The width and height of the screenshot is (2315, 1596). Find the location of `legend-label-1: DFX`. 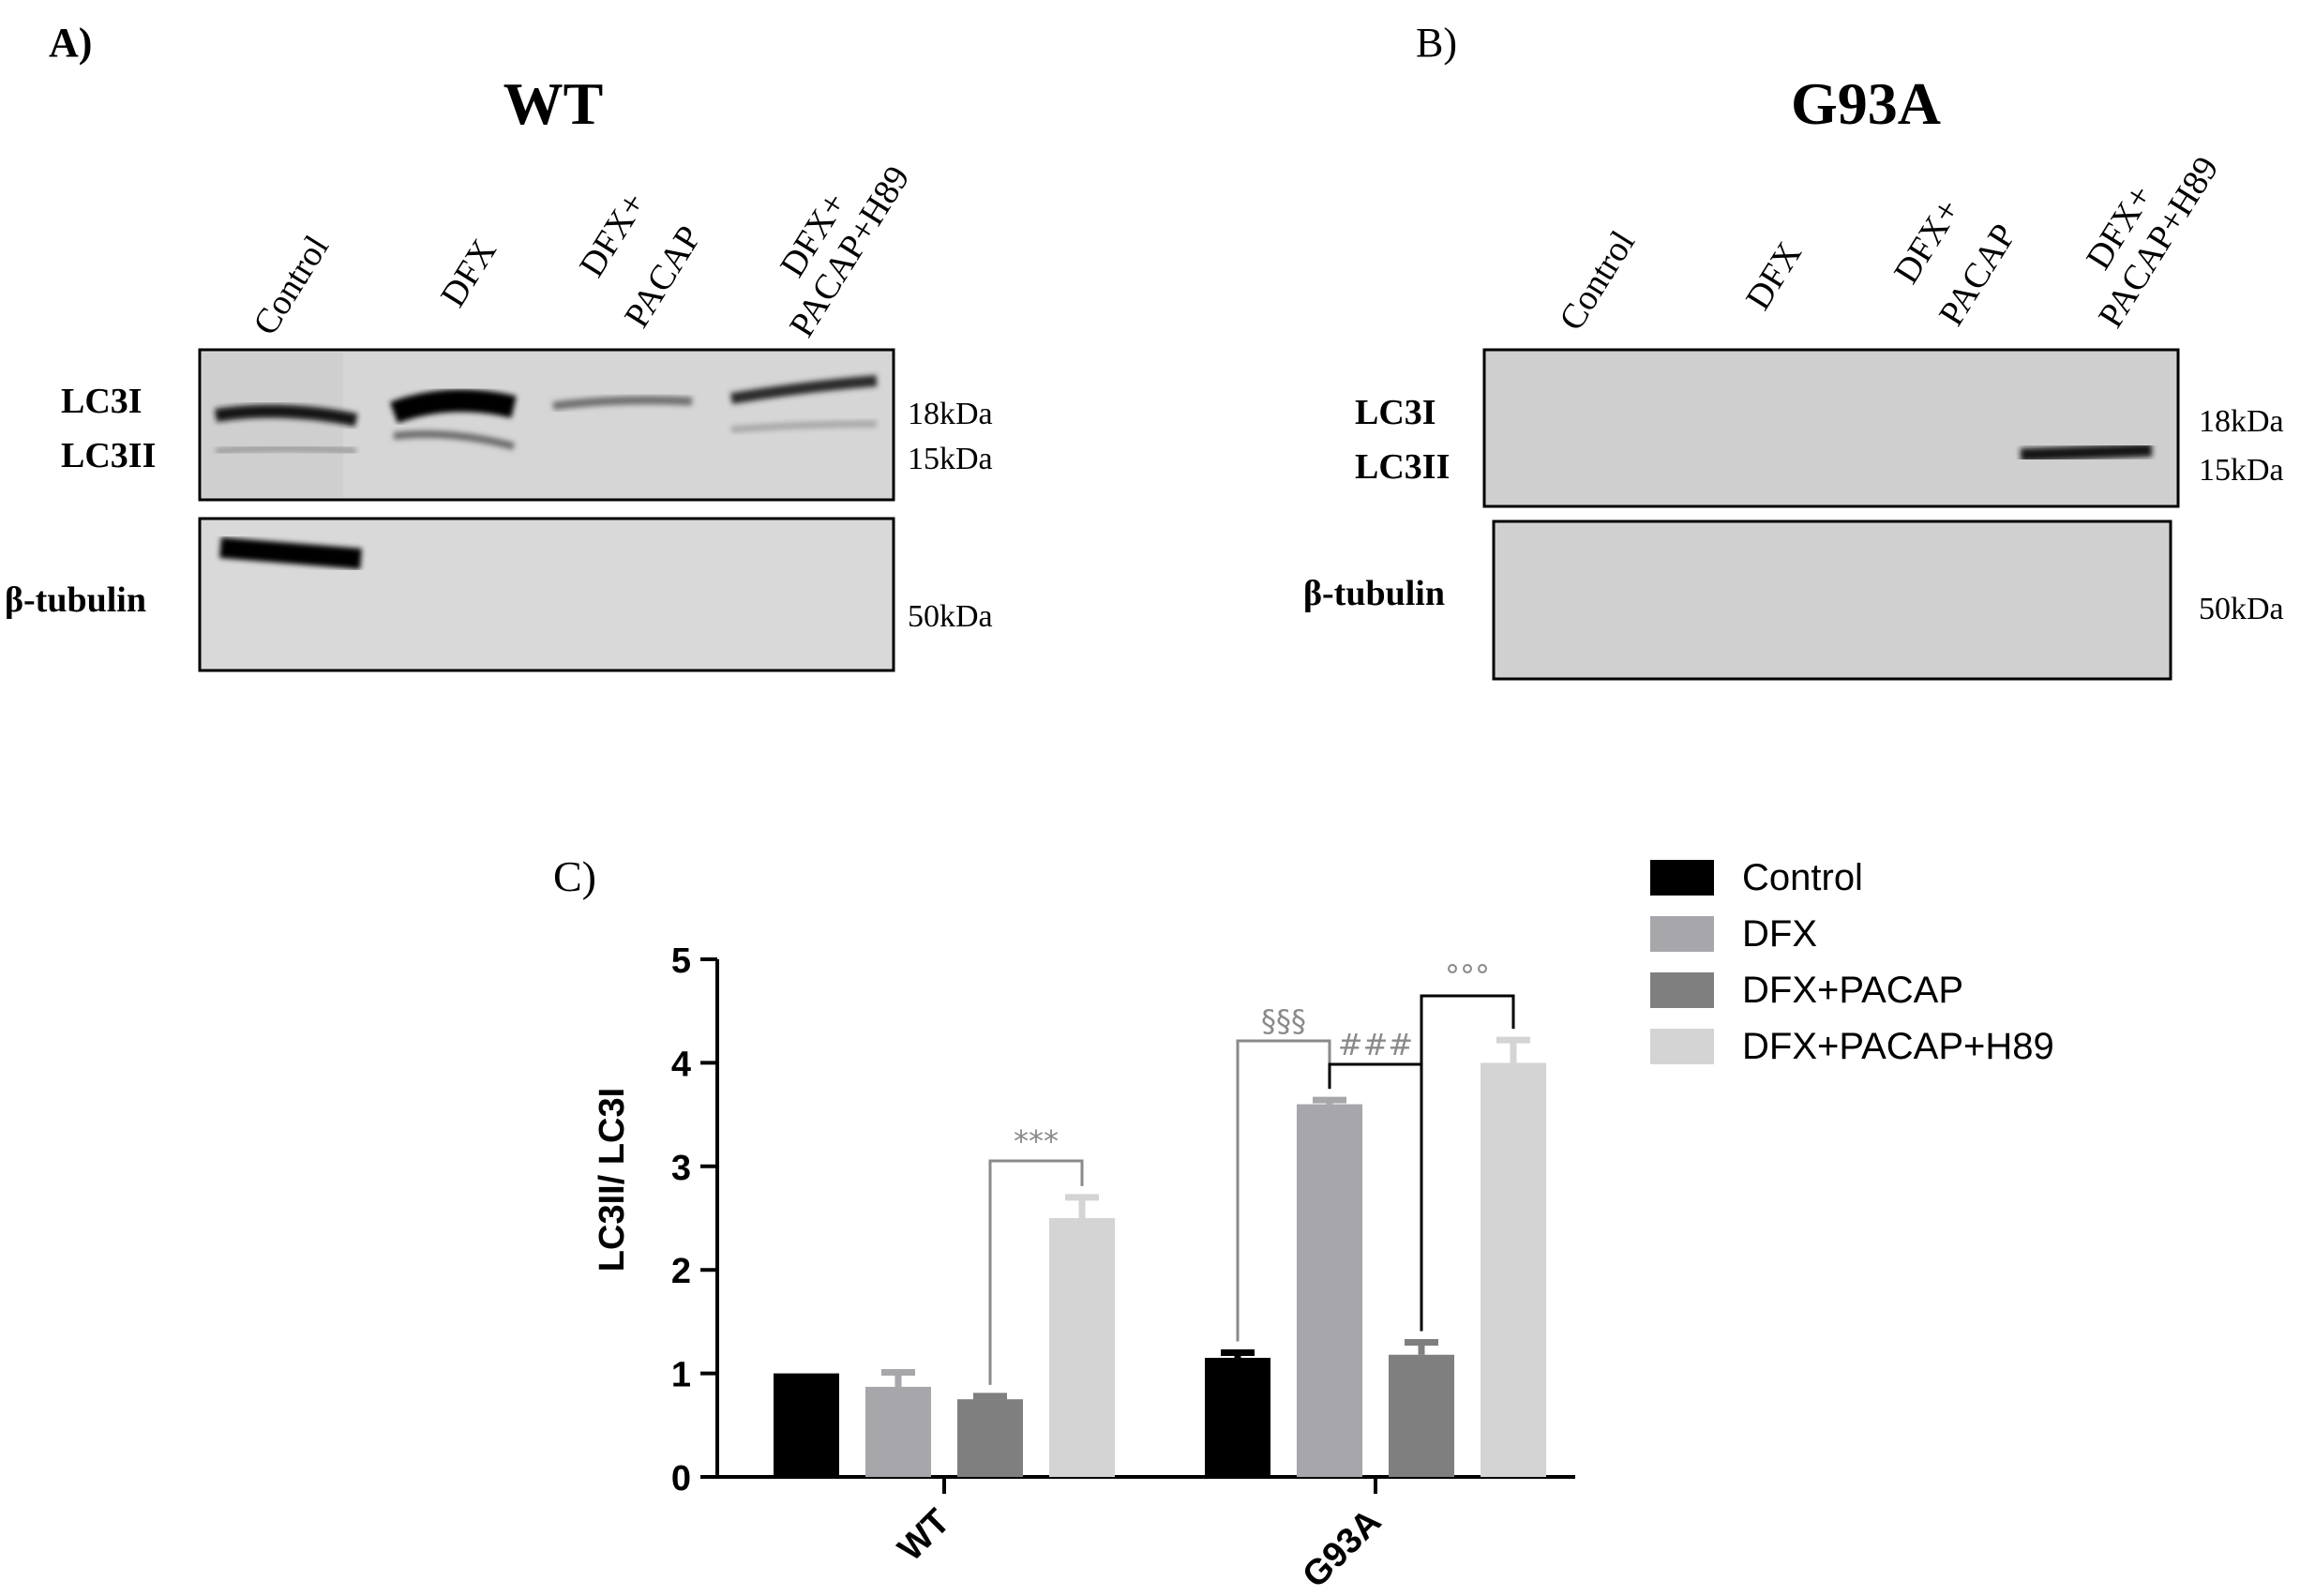

legend-label-1: DFX is located at coordinates (1779, 934).